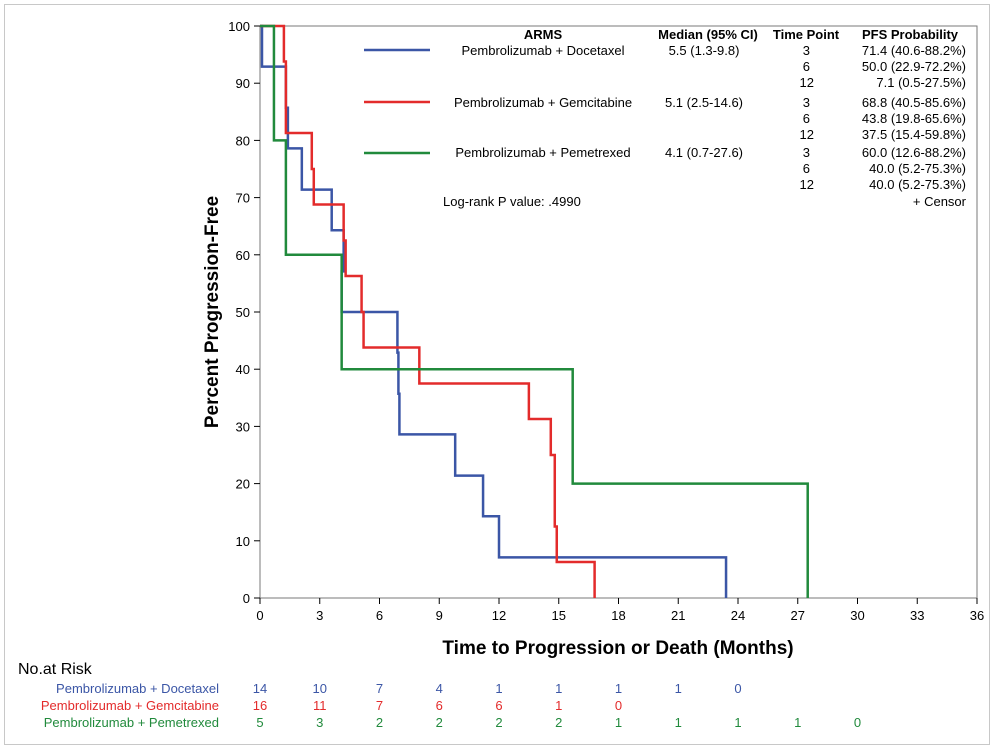 Image resolution: width=996 pixels, height=751 pixels. I want to click on legend-pfs-gemcitabine-6: 43.8 (19.8-65.6%), so click(914, 118).